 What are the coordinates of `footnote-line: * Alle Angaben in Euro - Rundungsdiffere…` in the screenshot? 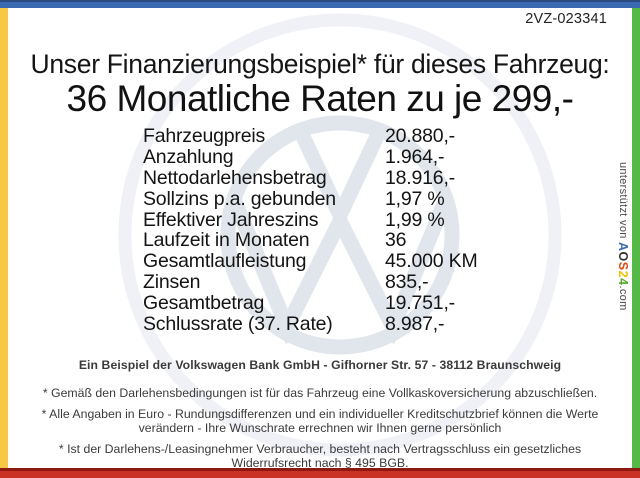 It's located at (320, 413).